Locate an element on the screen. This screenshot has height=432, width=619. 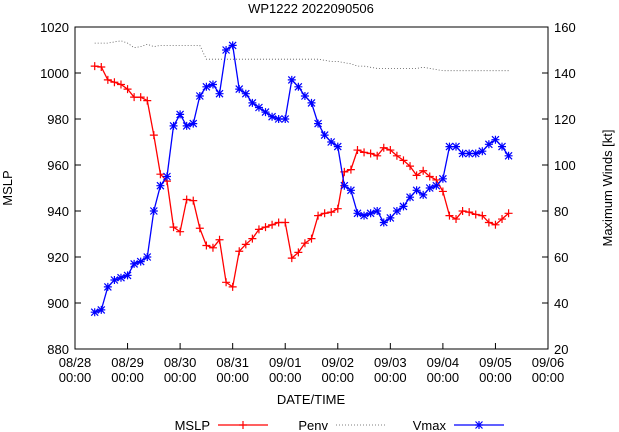
y2-tick-label: 40 is located at coordinates (561, 303).